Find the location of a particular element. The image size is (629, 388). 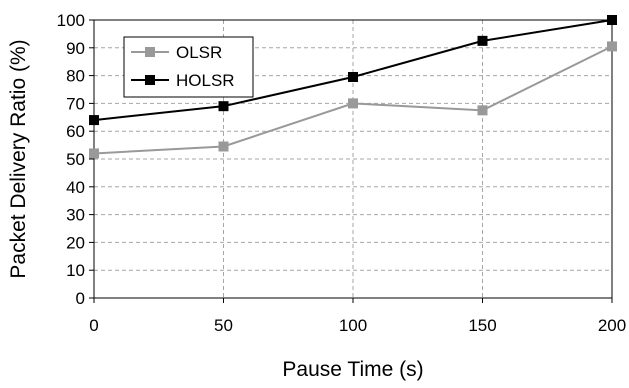

legend-olsr-marker is located at coordinates (150, 52).